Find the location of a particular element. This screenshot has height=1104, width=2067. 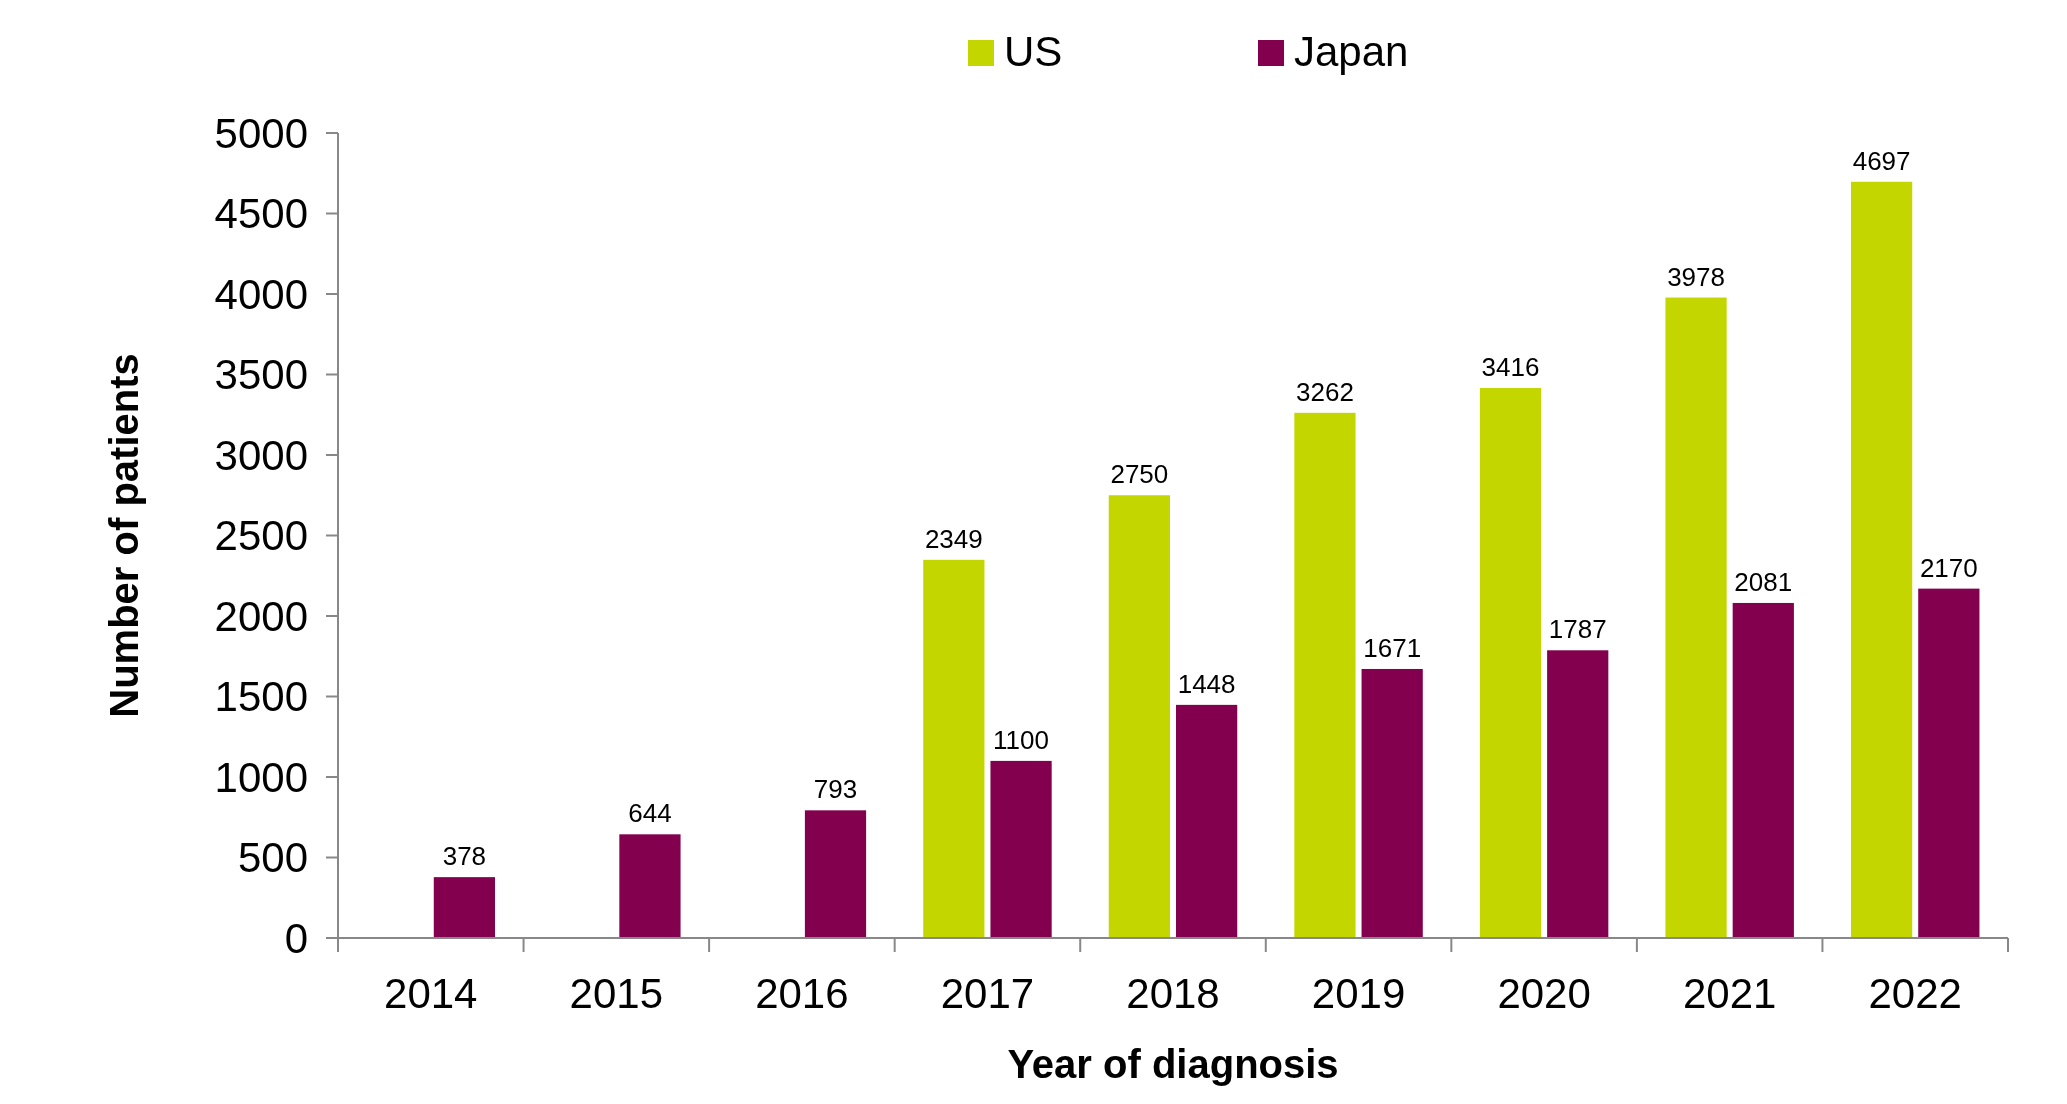

y-tick-label: 2000 is located at coordinates (261, 616).